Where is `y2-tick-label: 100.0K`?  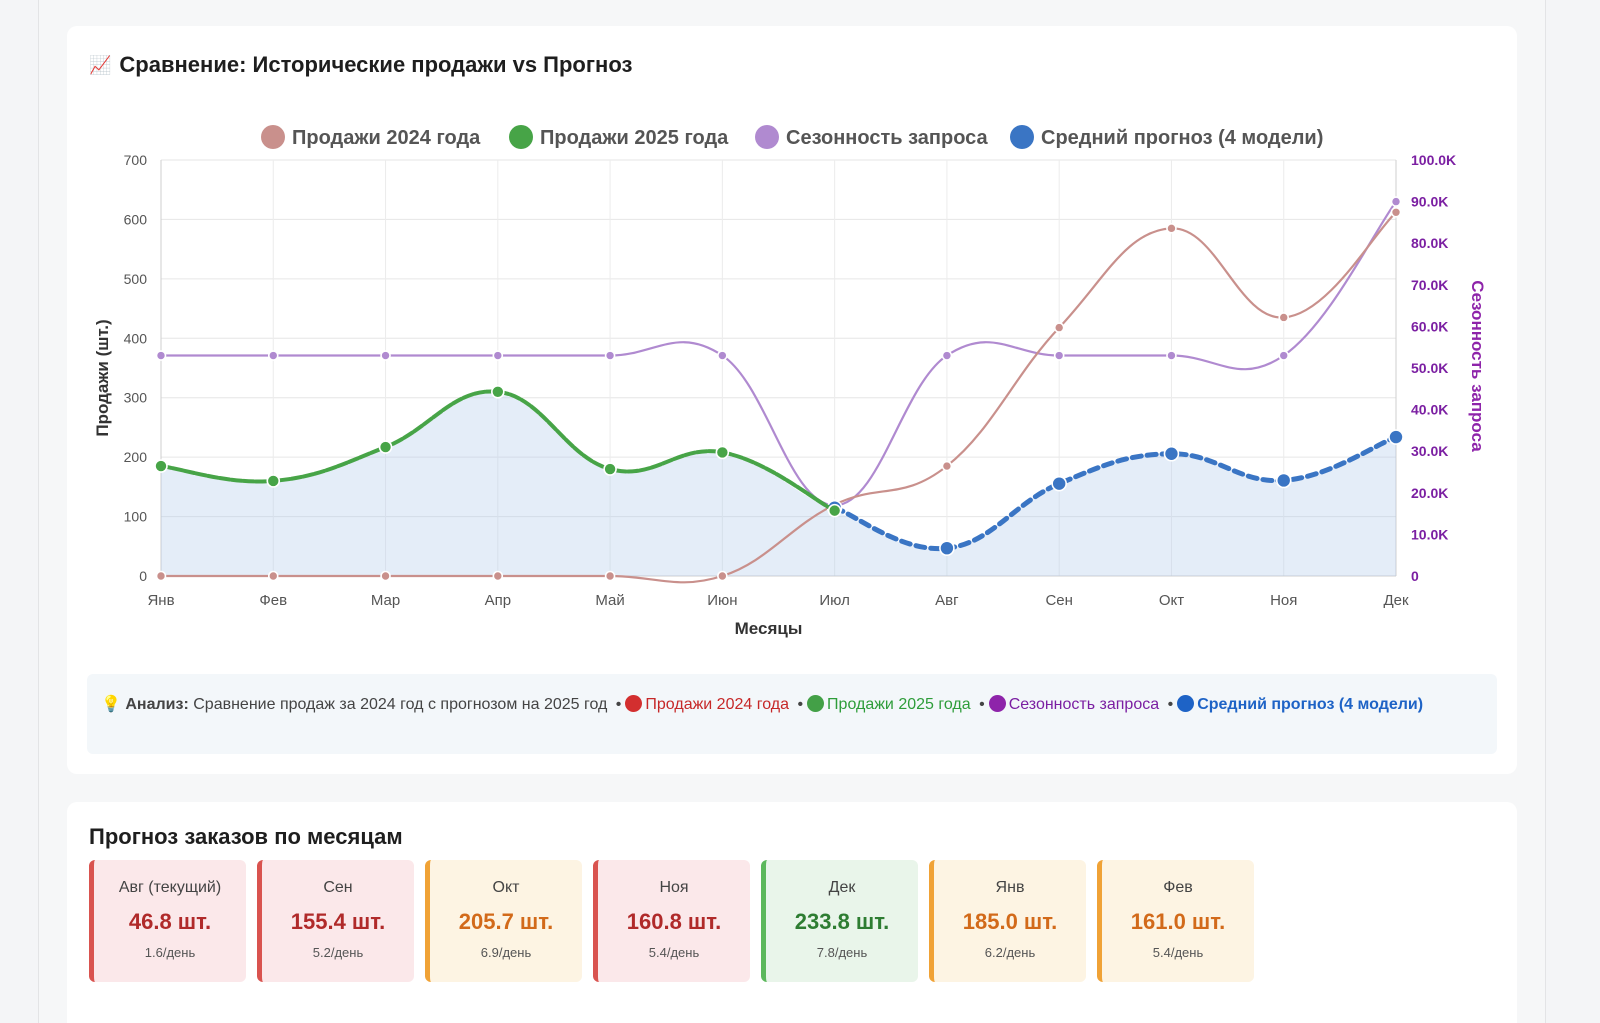 y2-tick-label: 100.0K is located at coordinates (1433, 160).